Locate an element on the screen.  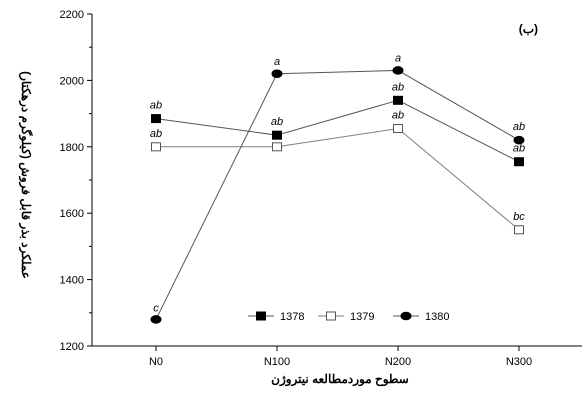
y-tick-label: 1400 is located at coordinates (72, 281).